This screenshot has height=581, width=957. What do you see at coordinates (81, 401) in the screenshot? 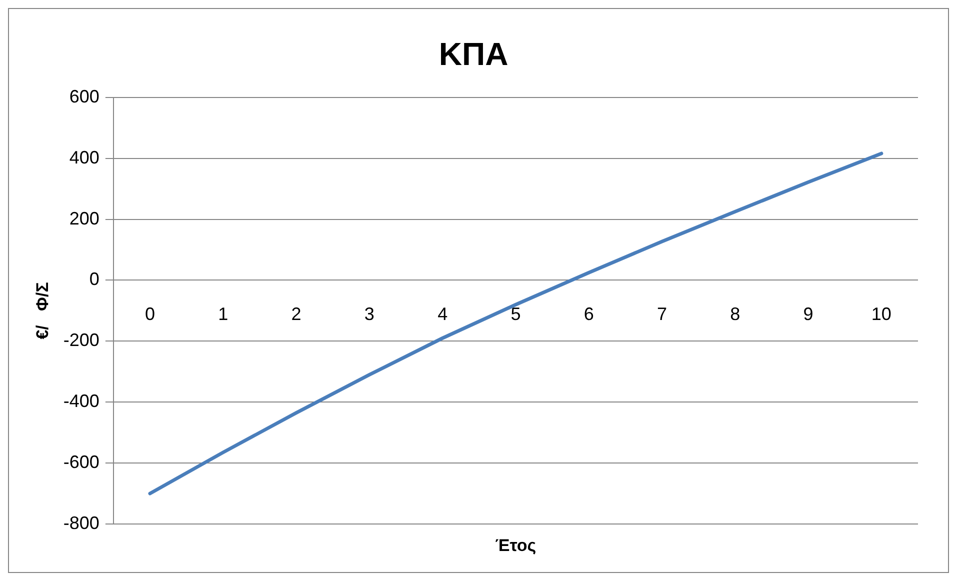
I see `y-tick-label: -400` at bounding box center [81, 401].